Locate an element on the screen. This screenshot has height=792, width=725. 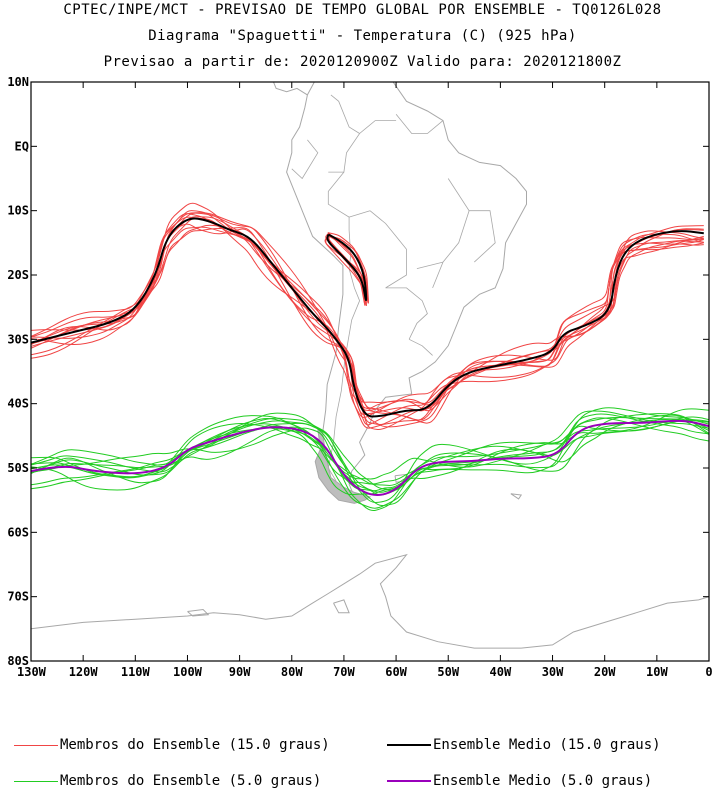
x-tick-label: 0 is located at coordinates (708, 672).